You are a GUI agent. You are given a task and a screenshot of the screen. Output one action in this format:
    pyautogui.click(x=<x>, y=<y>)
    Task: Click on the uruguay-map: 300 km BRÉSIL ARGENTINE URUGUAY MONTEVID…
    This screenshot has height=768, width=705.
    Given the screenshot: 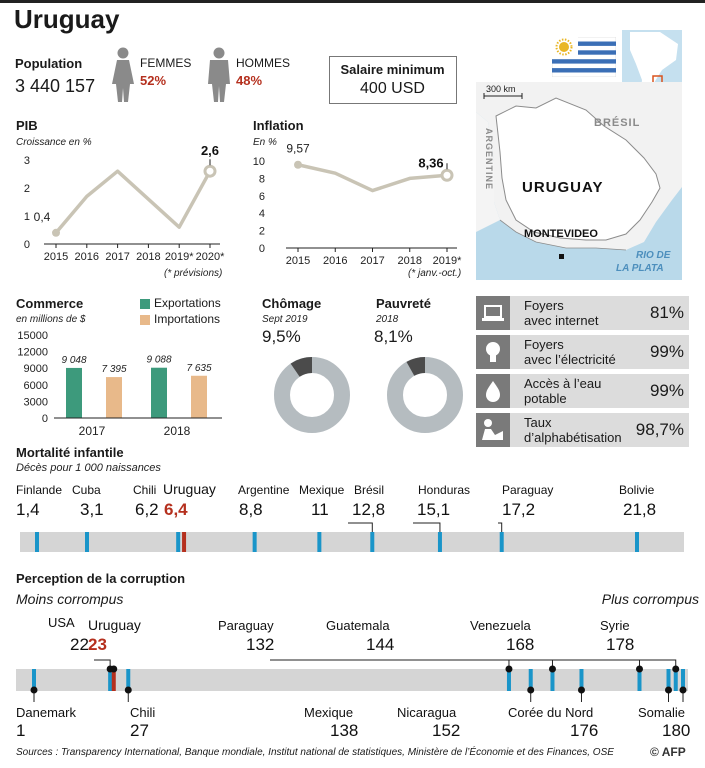 What is the action you would take?
    pyautogui.click(x=579, y=181)
    